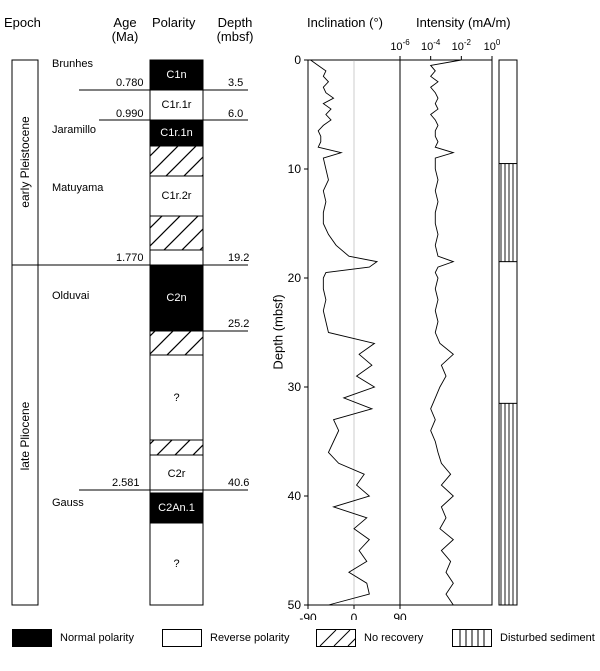  Describe the element at coordinates (508, 384) in the screenshot. I see `disturbed-column` at that location.